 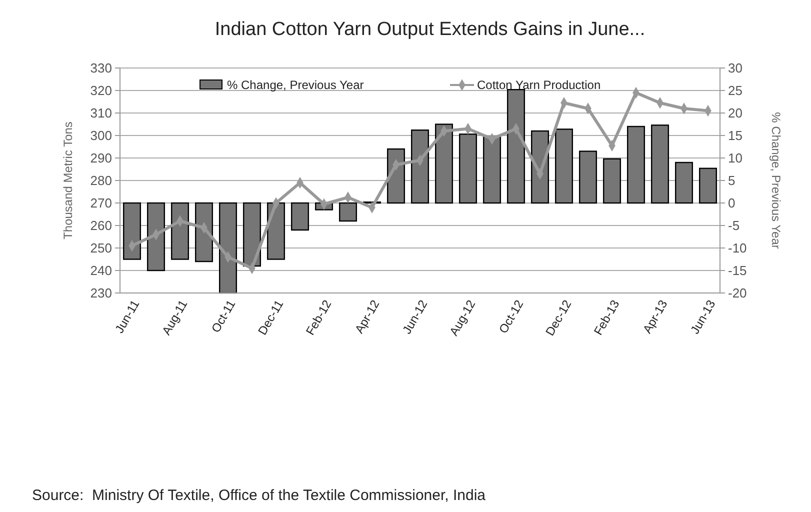 I want to click on y-axis-title: Thousand Metric Tons, so click(x=68, y=181).